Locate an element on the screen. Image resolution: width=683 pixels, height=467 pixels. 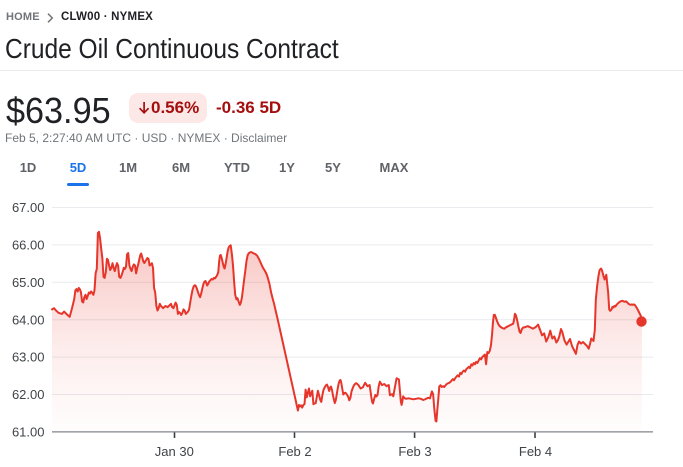
svg-text: 64.00 is located at coordinates (28, 319).